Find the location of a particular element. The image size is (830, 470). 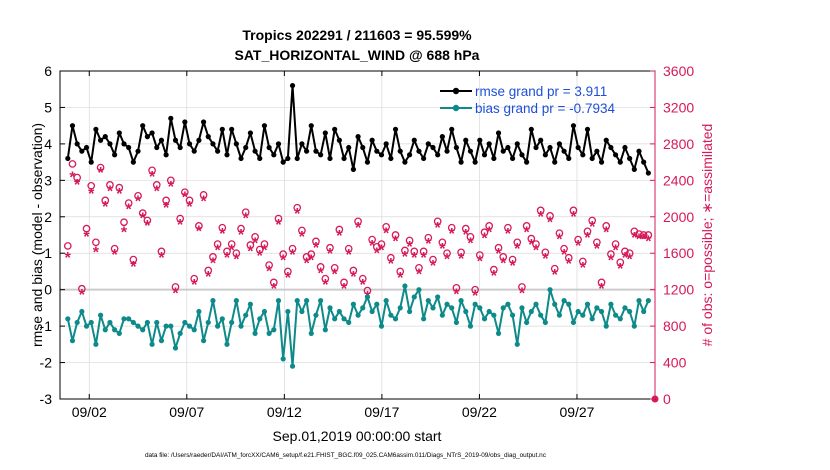

y2-tick-label: 3600 is located at coordinates (678, 71).